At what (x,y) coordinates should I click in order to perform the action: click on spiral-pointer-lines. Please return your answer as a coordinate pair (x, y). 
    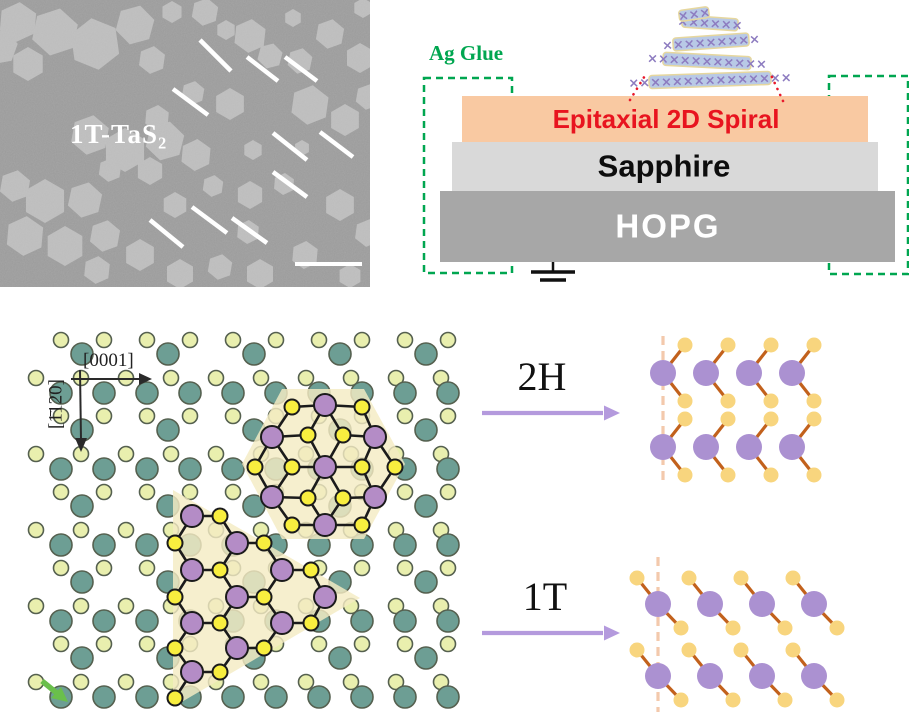
    Looking at the image, I should click on (706, 87).